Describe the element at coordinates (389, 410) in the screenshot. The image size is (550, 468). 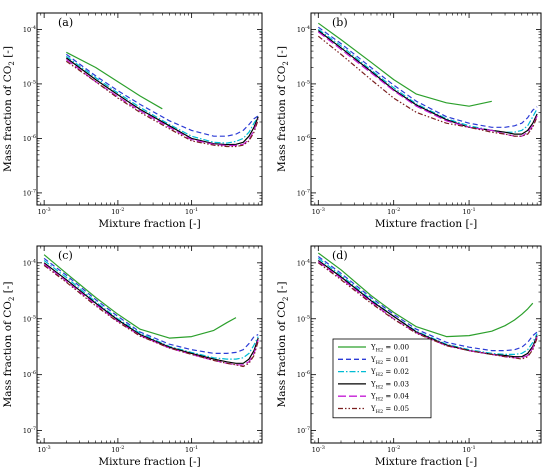
I see `legend-entry: YH2 = 0.05` at that location.